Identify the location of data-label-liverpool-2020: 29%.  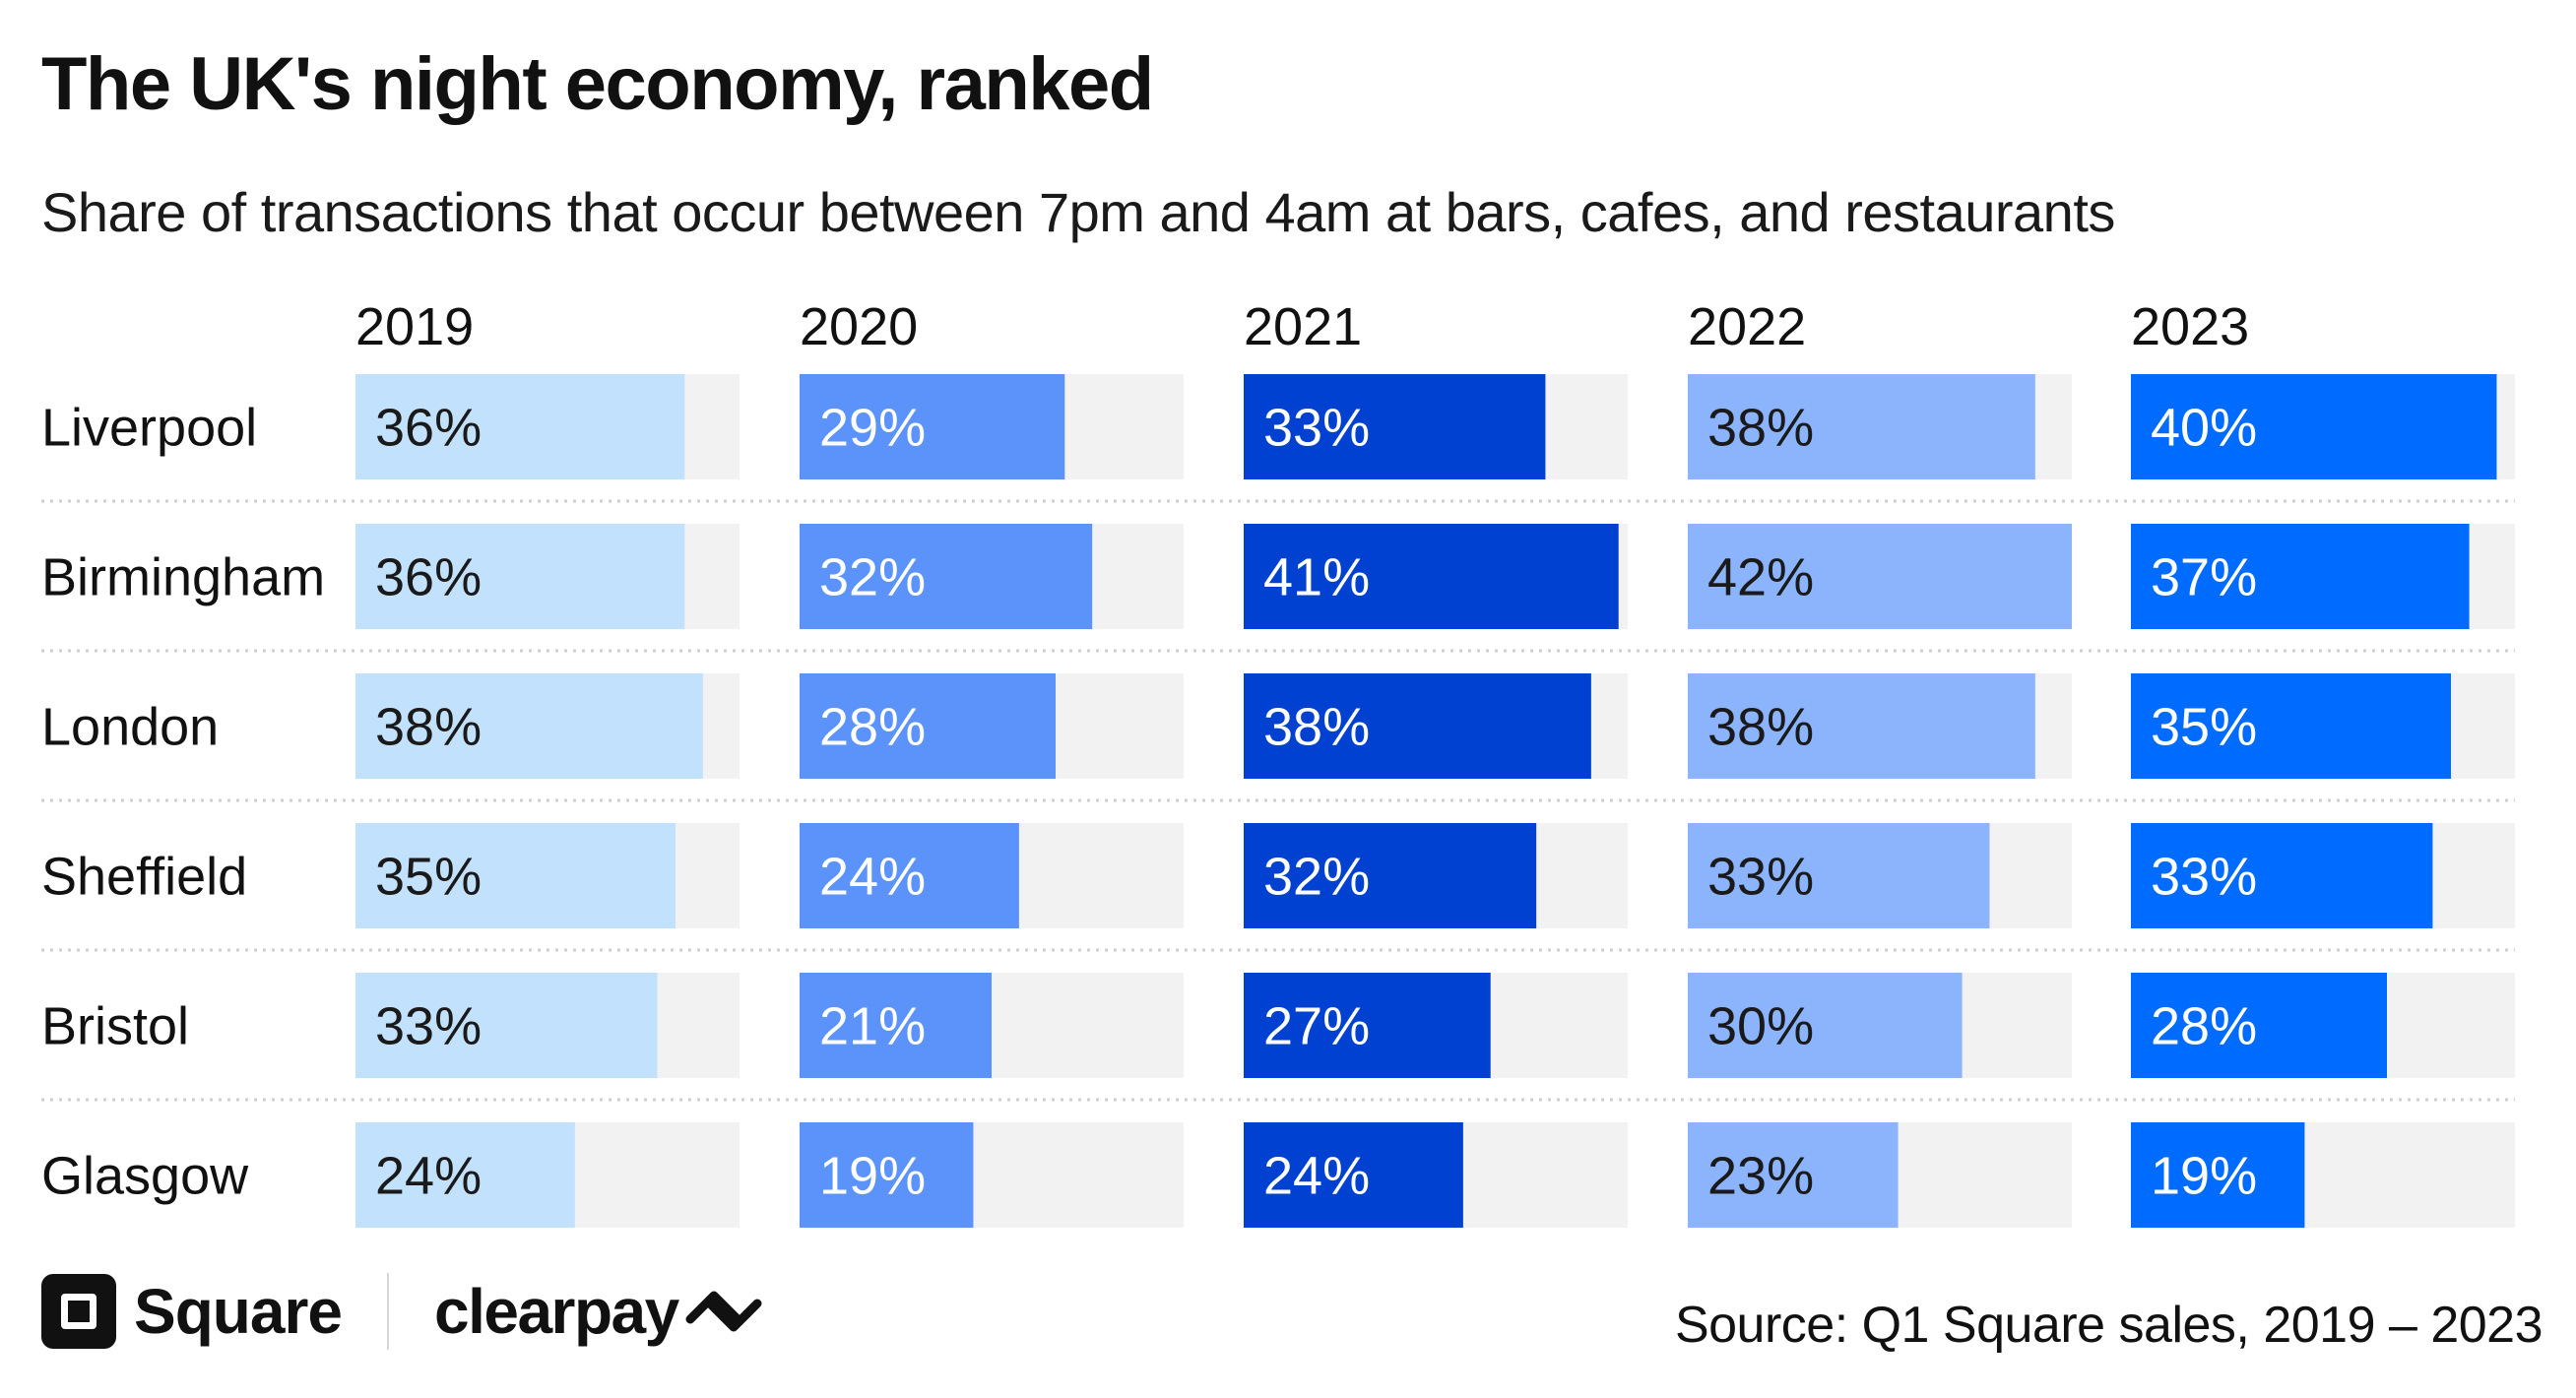
(872, 428).